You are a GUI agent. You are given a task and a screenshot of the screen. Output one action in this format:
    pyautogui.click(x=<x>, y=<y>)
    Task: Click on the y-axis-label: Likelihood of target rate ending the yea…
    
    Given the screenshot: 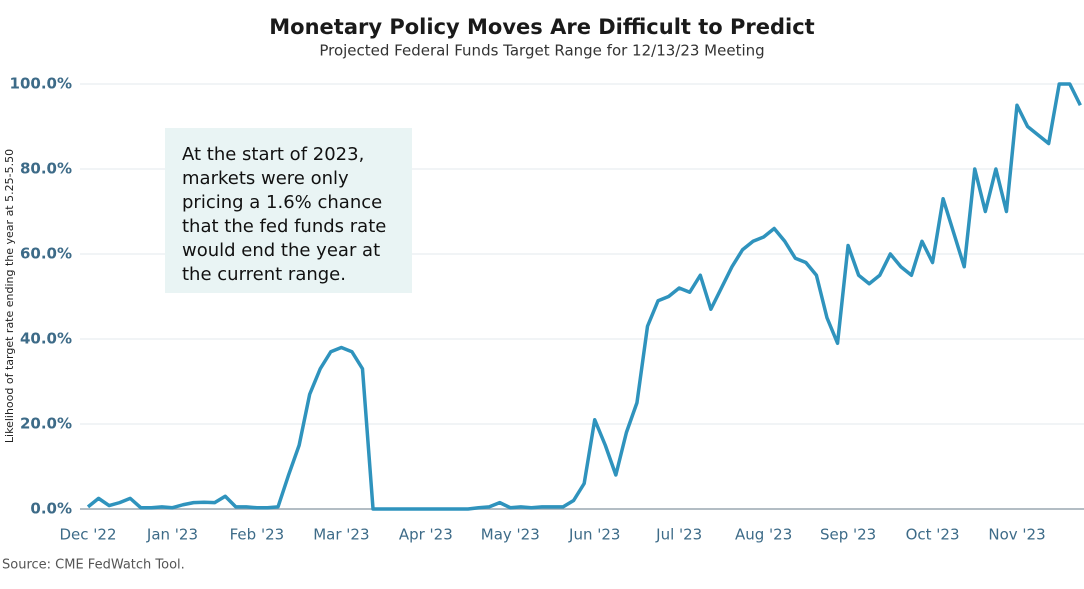 What is the action you would take?
    pyautogui.click(x=9, y=296)
    